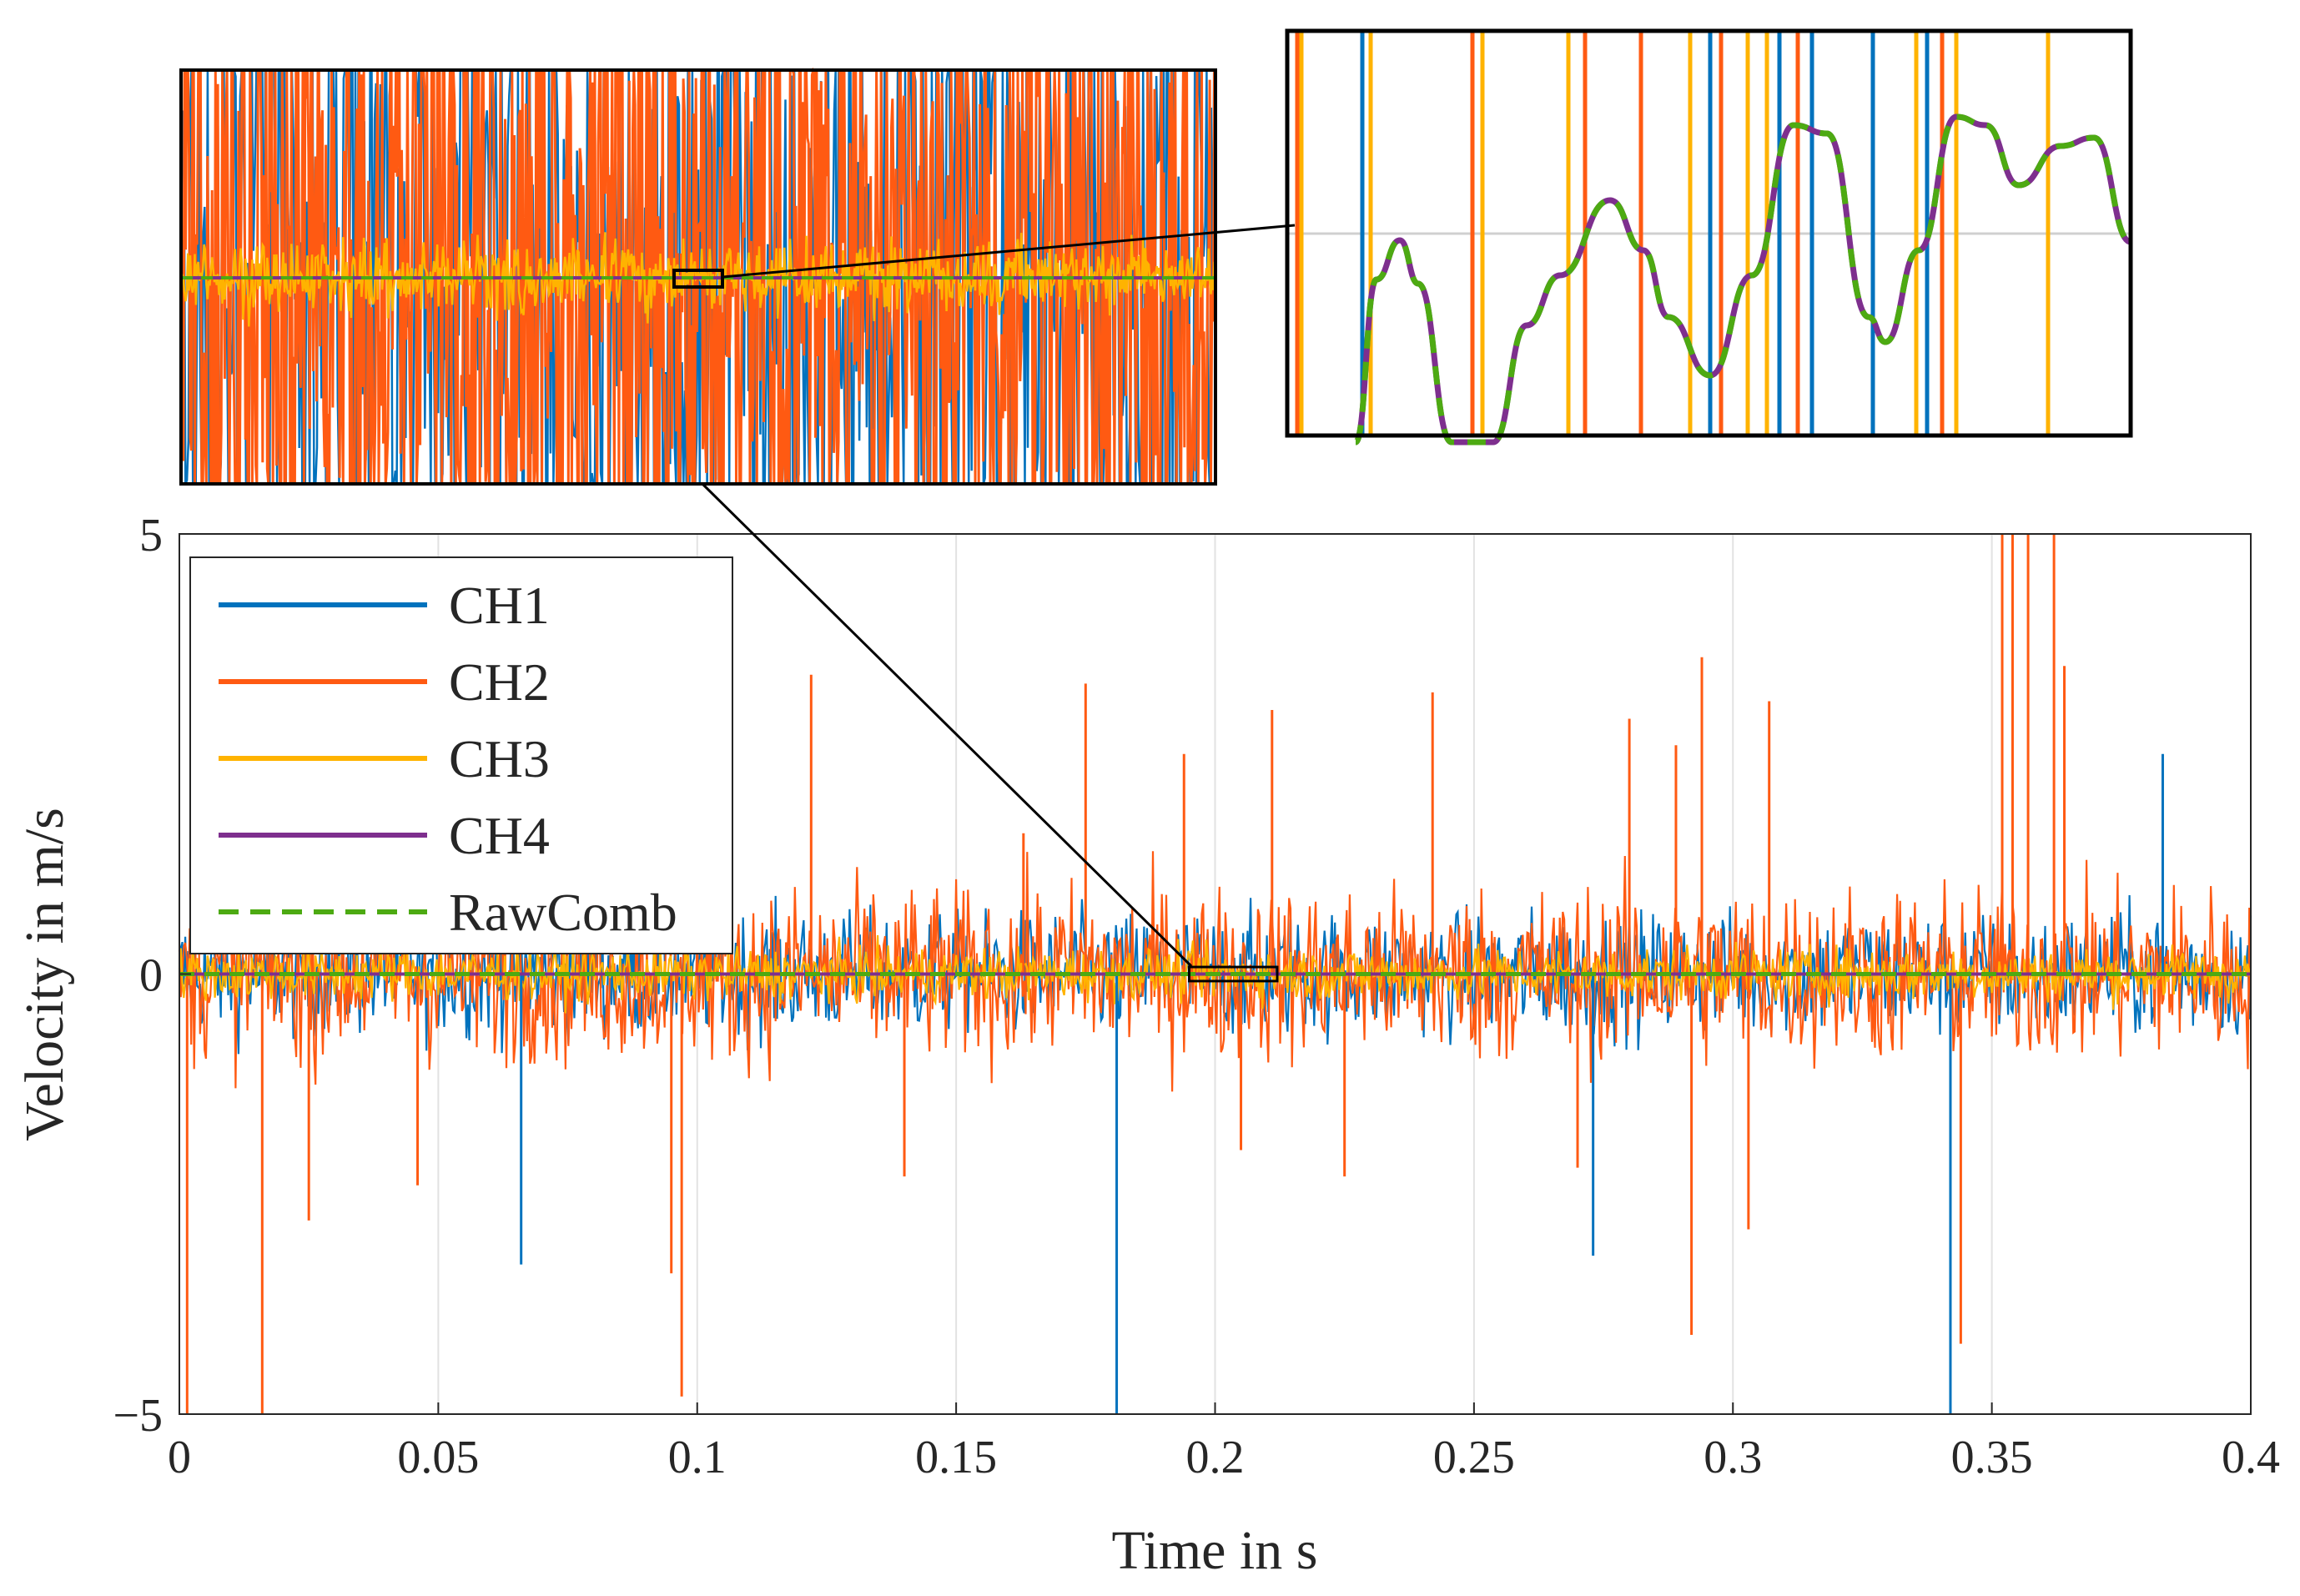  What do you see at coordinates (1992, 1457) in the screenshot?
I see `x-tick-label: 0.35` at bounding box center [1992, 1457].